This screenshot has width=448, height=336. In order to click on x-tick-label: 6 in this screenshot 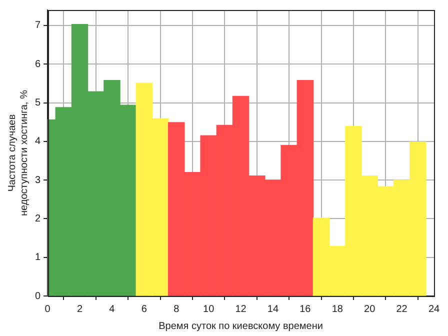, I will do `click(144, 309)`.